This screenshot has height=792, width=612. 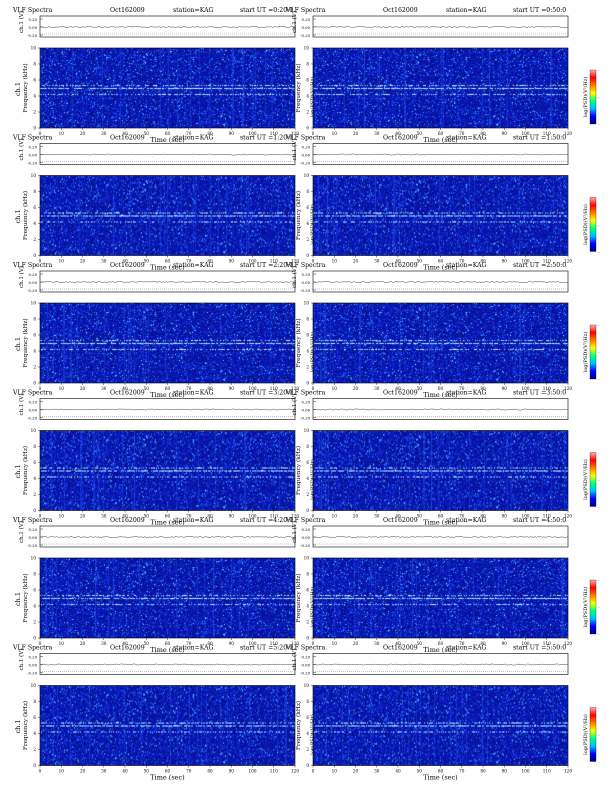 I want to click on panel-start-time: start UT =4:50:0, so click(x=539, y=520).